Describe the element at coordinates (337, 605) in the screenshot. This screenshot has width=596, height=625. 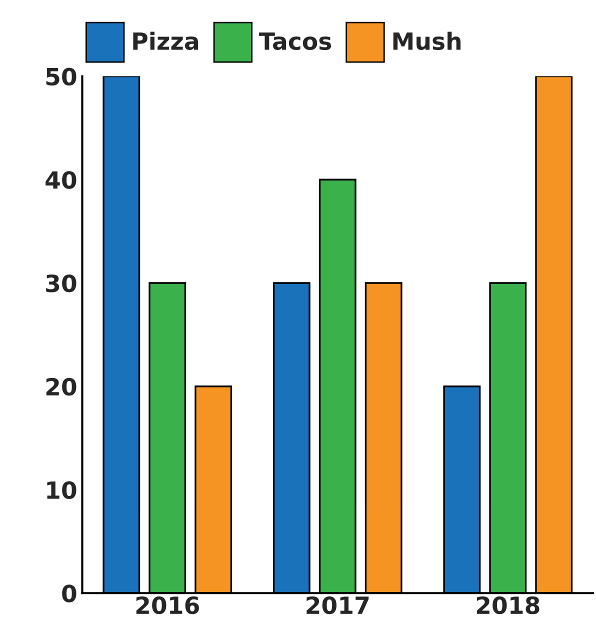
I see `x-tick-label: 2017` at that location.